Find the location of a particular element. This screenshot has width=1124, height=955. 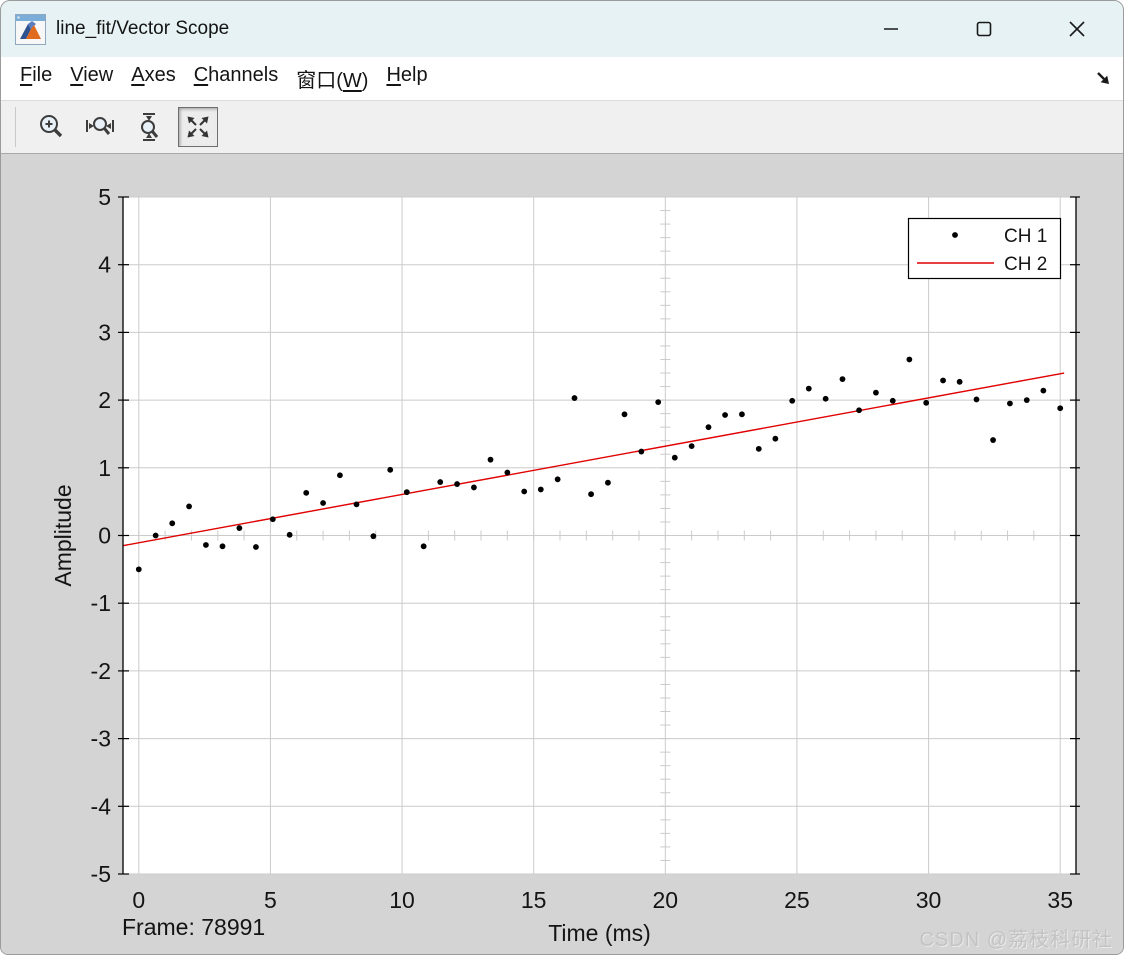

zoom-y-axis-icon is located at coordinates (150, 127).